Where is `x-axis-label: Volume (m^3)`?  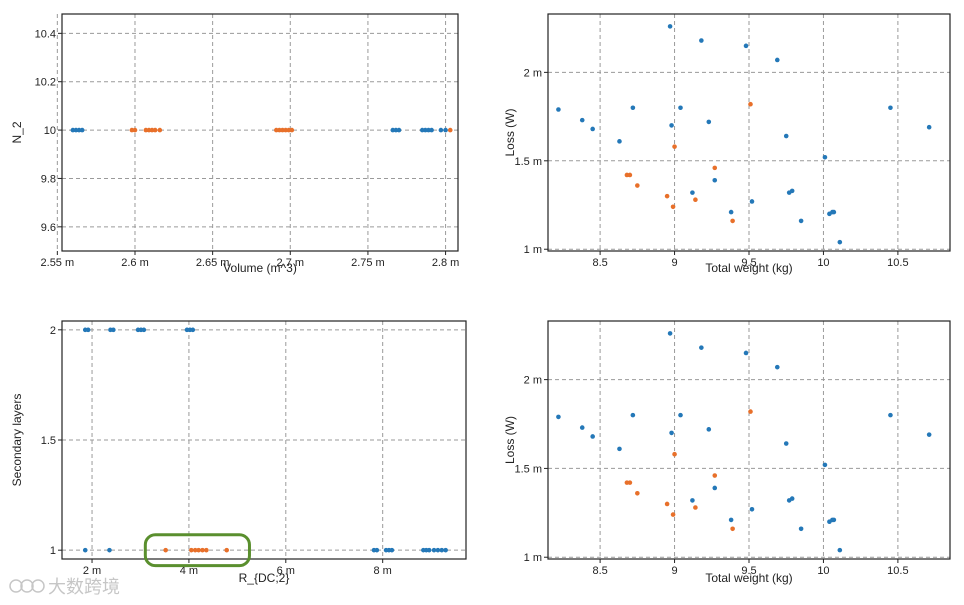
x-axis-label: Volume (m^3) is located at coordinates (260, 268).